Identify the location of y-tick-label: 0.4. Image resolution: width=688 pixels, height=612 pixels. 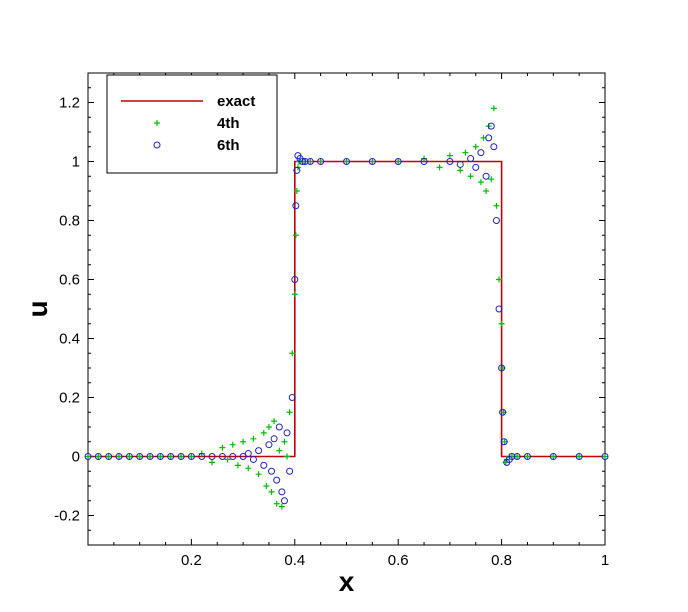
(69, 339).